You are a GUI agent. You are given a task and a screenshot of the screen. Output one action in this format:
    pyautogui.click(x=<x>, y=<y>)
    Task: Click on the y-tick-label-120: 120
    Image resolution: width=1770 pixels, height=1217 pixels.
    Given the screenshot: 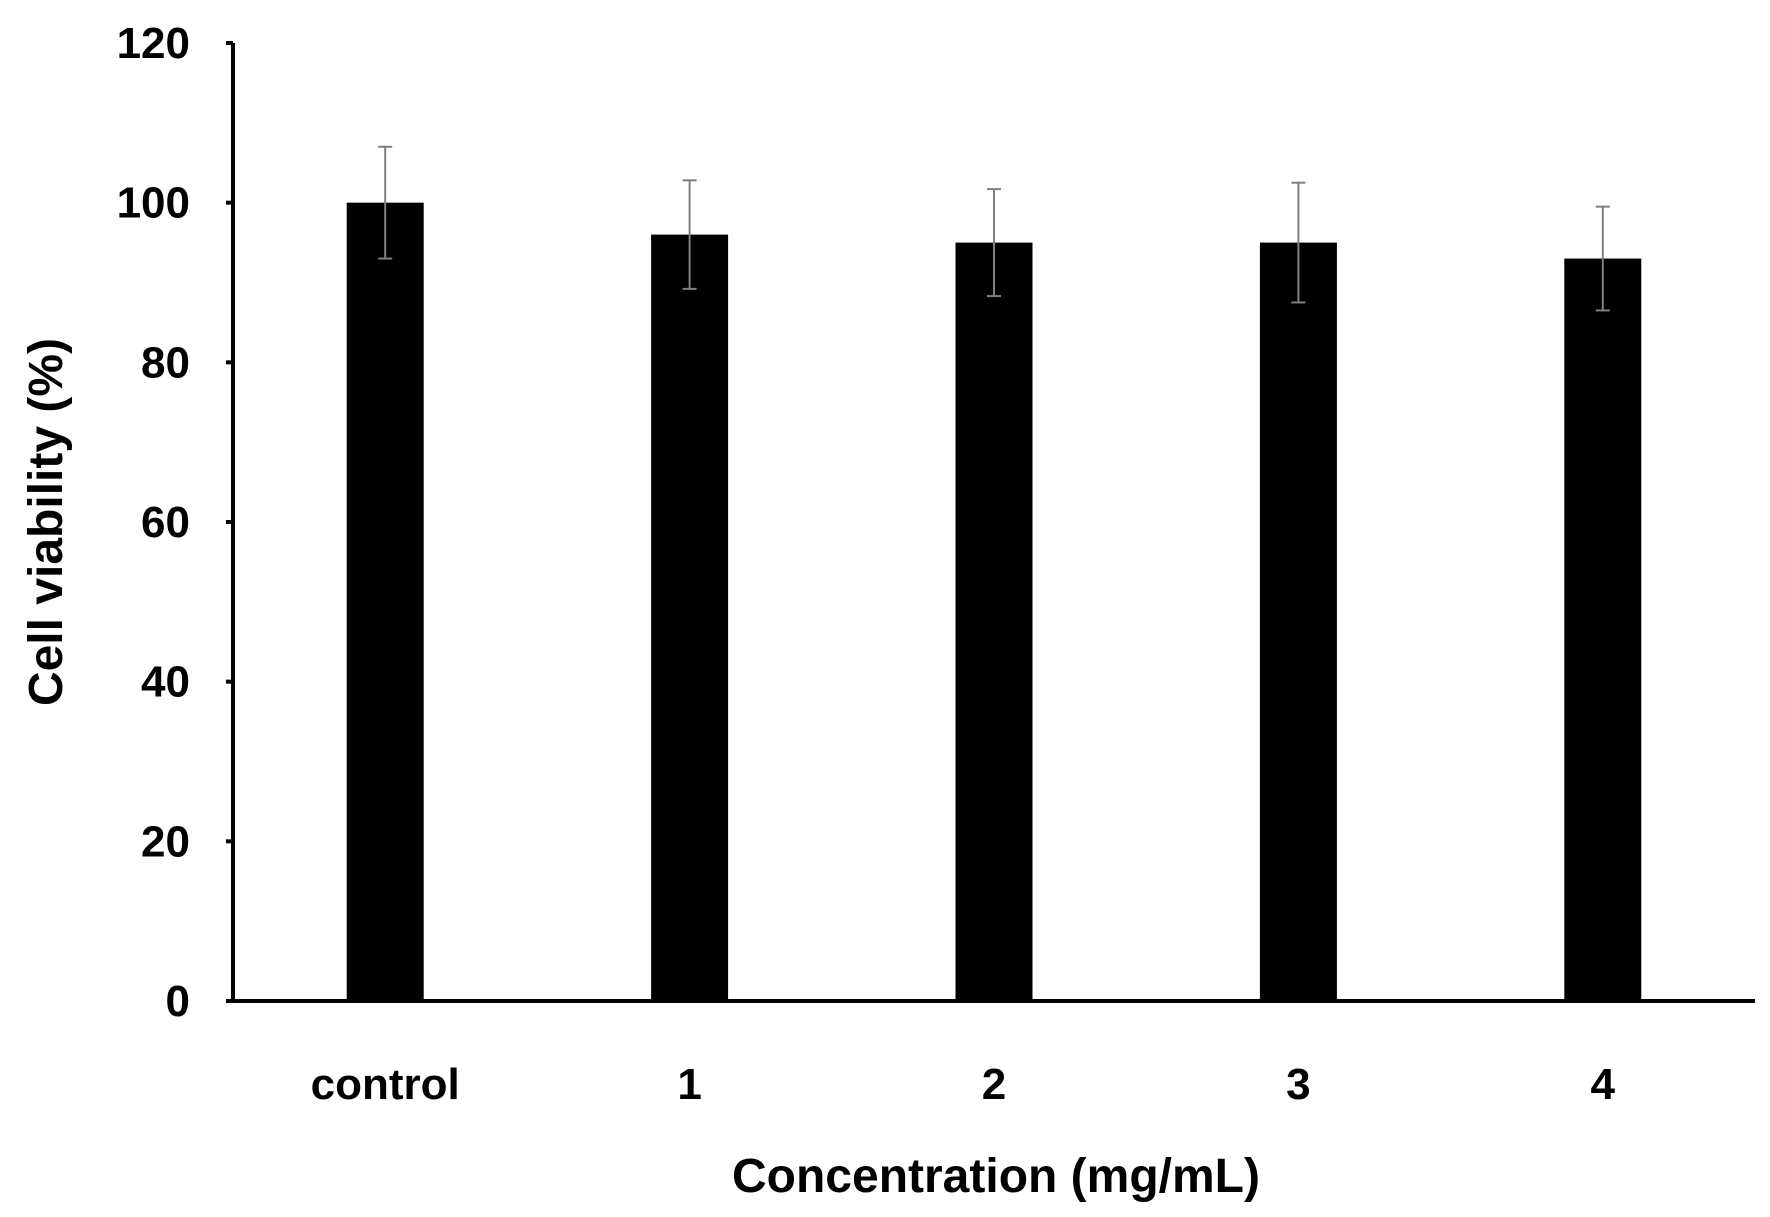 What is the action you would take?
    pyautogui.click(x=153, y=43)
    